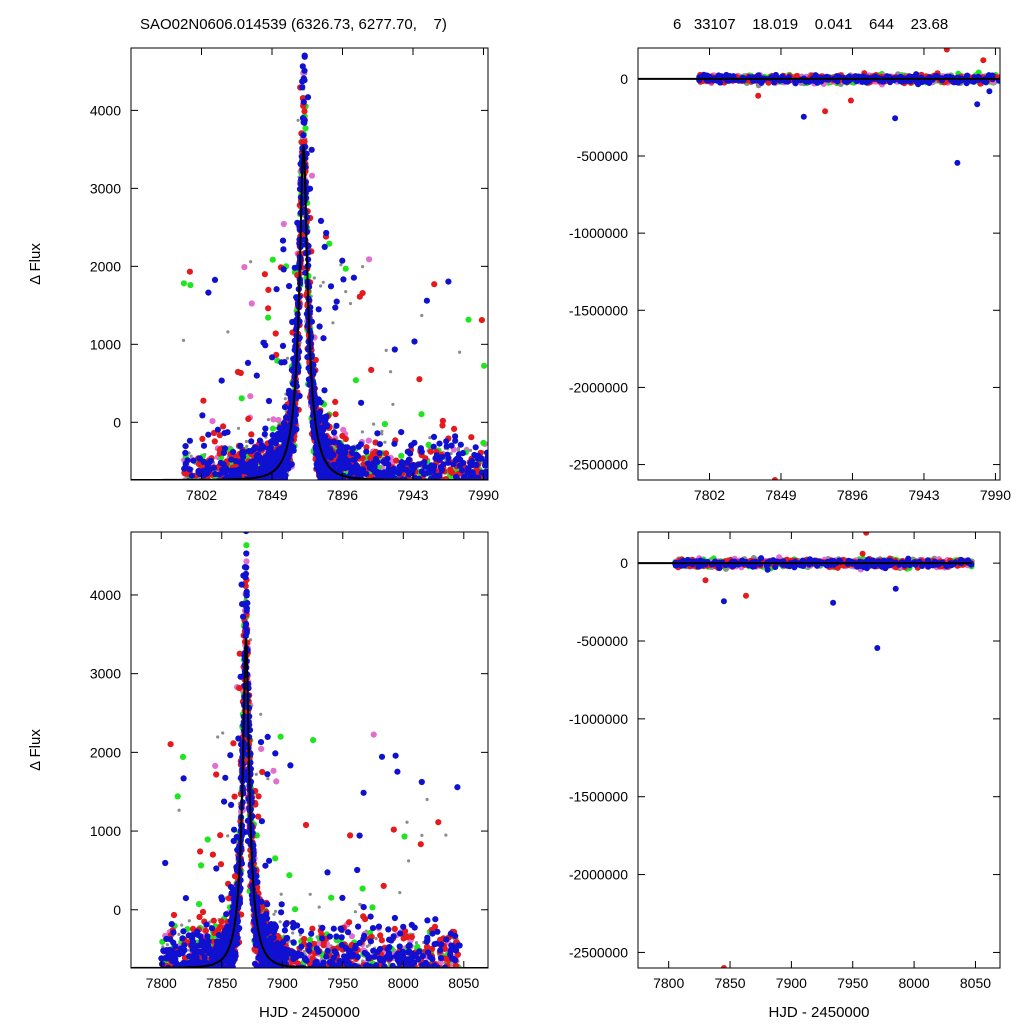 The width and height of the screenshot is (1024, 1024). What do you see at coordinates (483, 495) in the screenshot?
I see `x-tick-label: 7990` at bounding box center [483, 495].